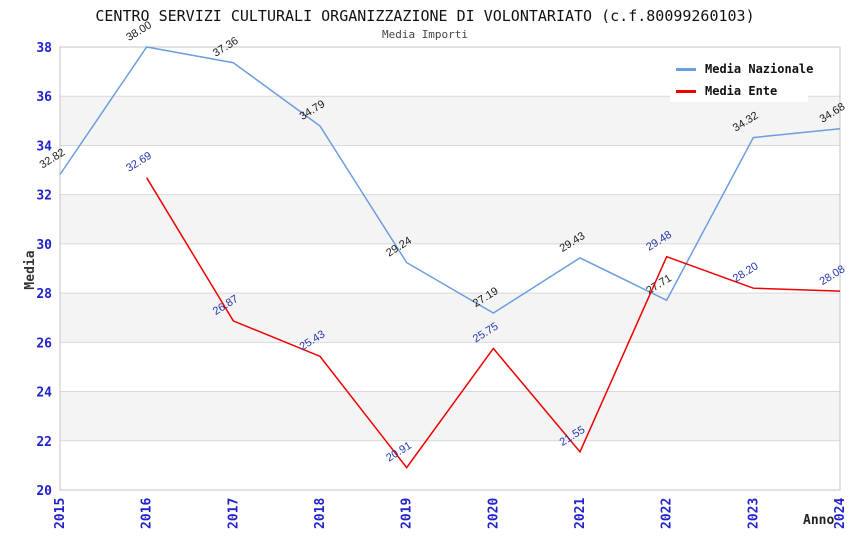  What do you see at coordinates (139, 31) in the screenshot?
I see `data-point-label: 38.00` at bounding box center [139, 31].